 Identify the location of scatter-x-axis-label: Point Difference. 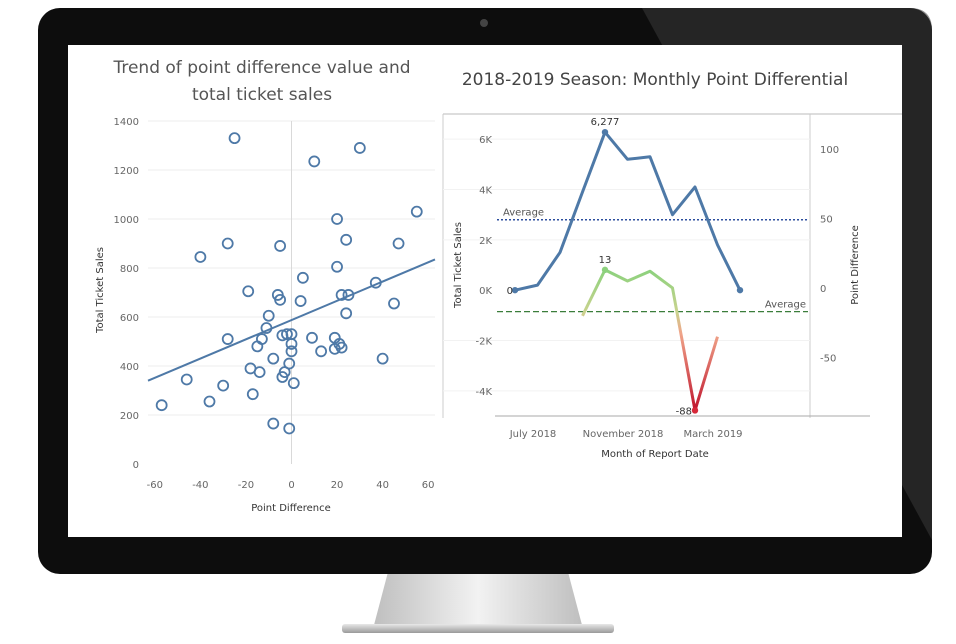
(291, 508).